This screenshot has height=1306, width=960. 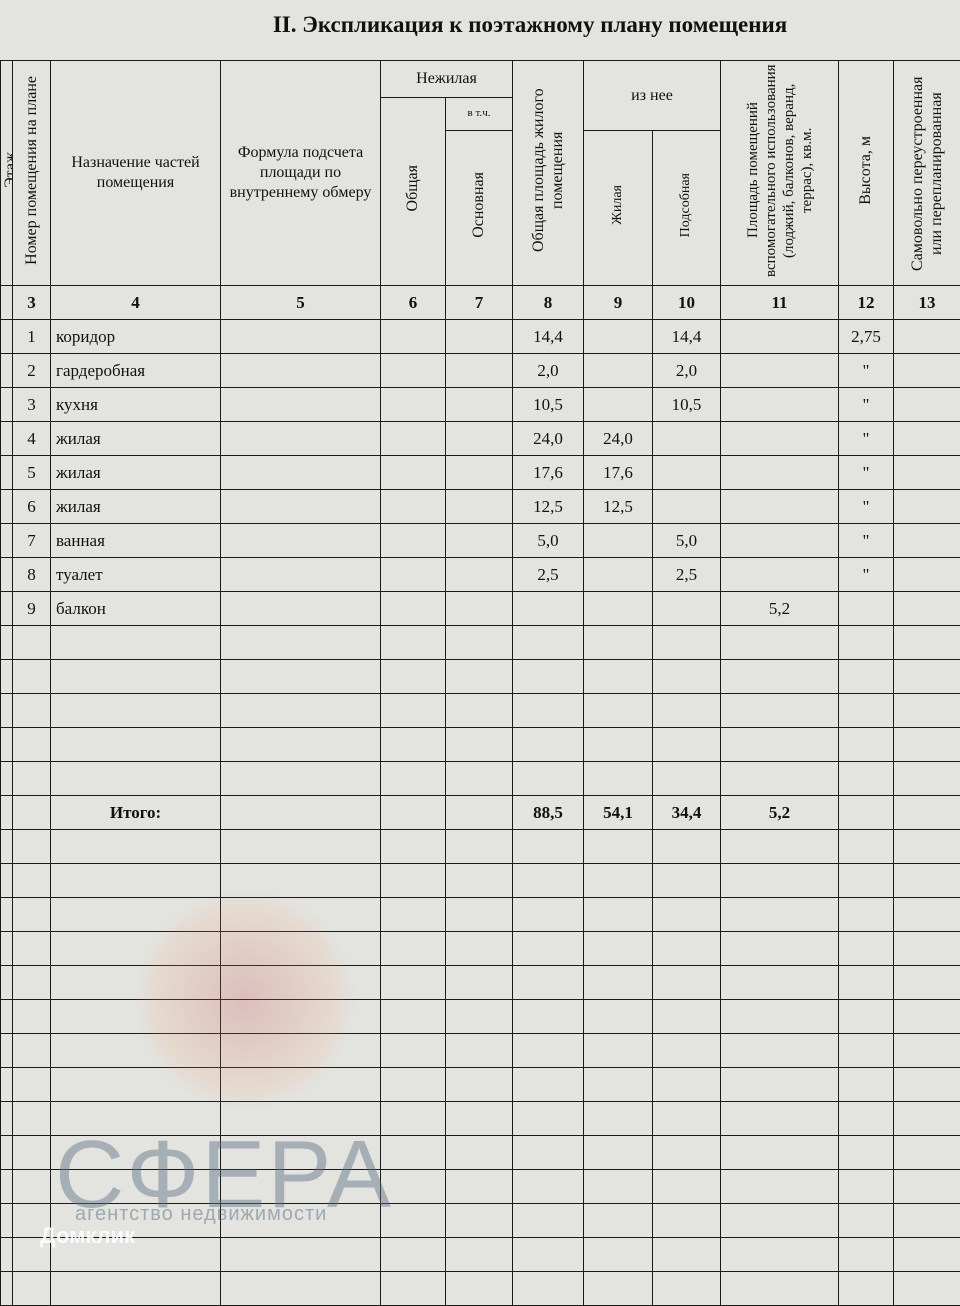 I want to click on table-cell: ванная, so click(x=136, y=541).